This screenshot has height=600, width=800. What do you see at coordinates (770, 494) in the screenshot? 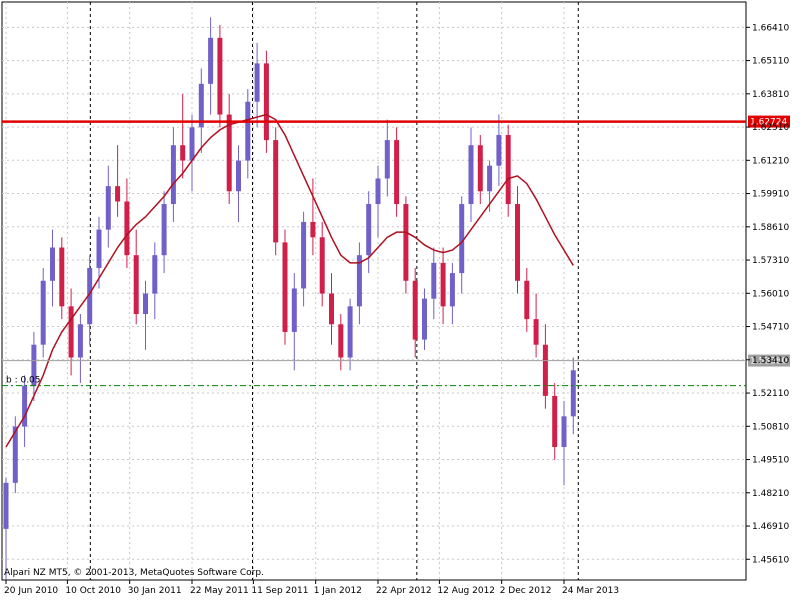
I see `y-tick-label: 1.48210` at bounding box center [770, 494].